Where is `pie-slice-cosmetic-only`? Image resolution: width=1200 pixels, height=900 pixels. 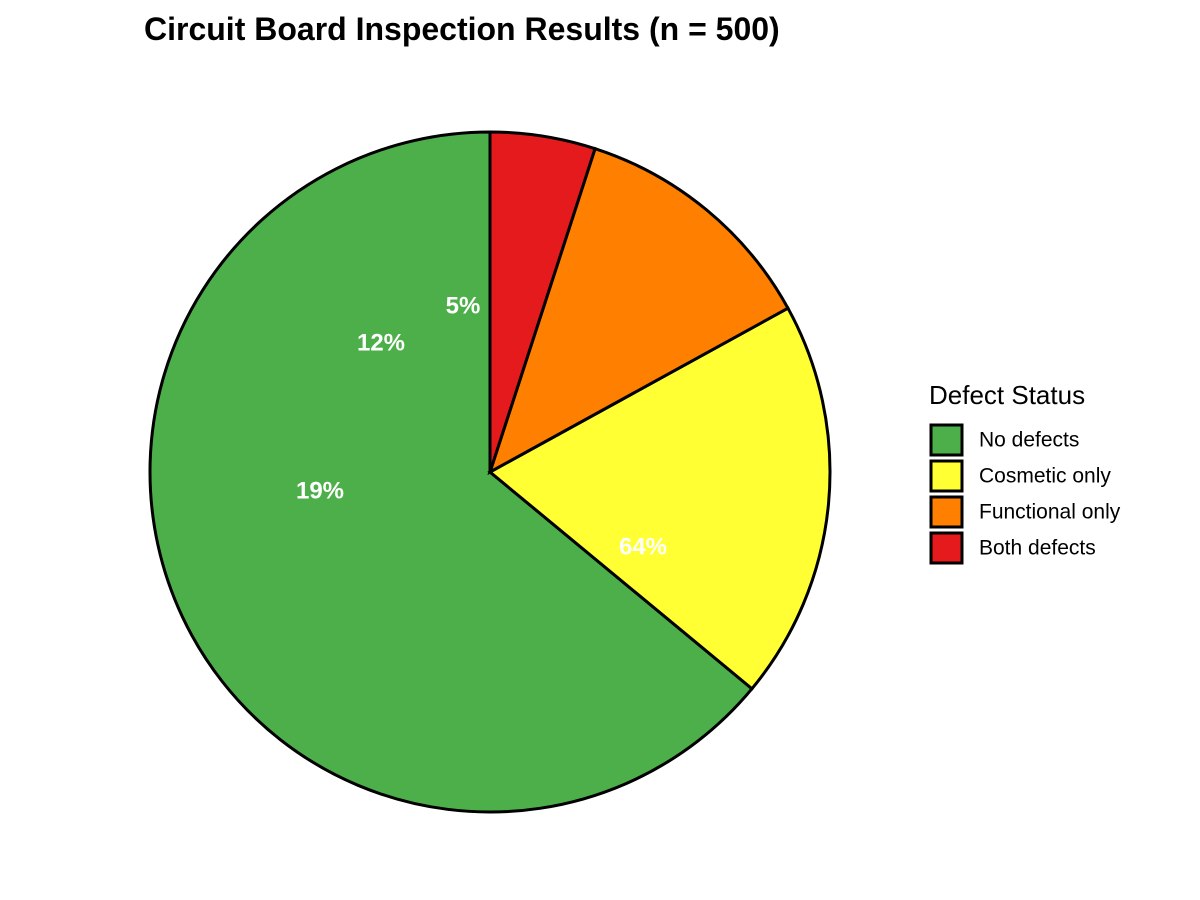
pie-slice-cosmetic-only is located at coordinates (659, 498).